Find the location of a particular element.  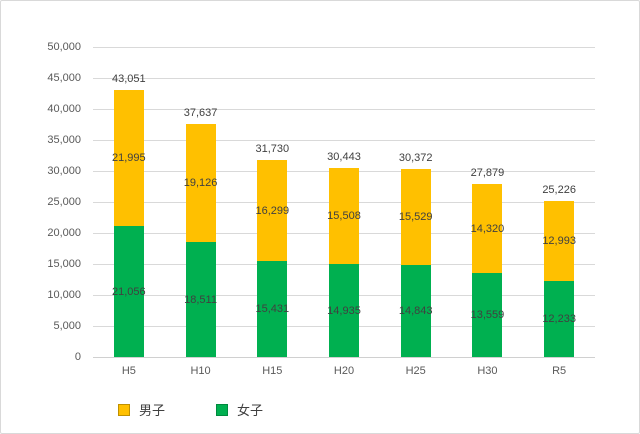

total-label: 30,372 is located at coordinates (415, 157).